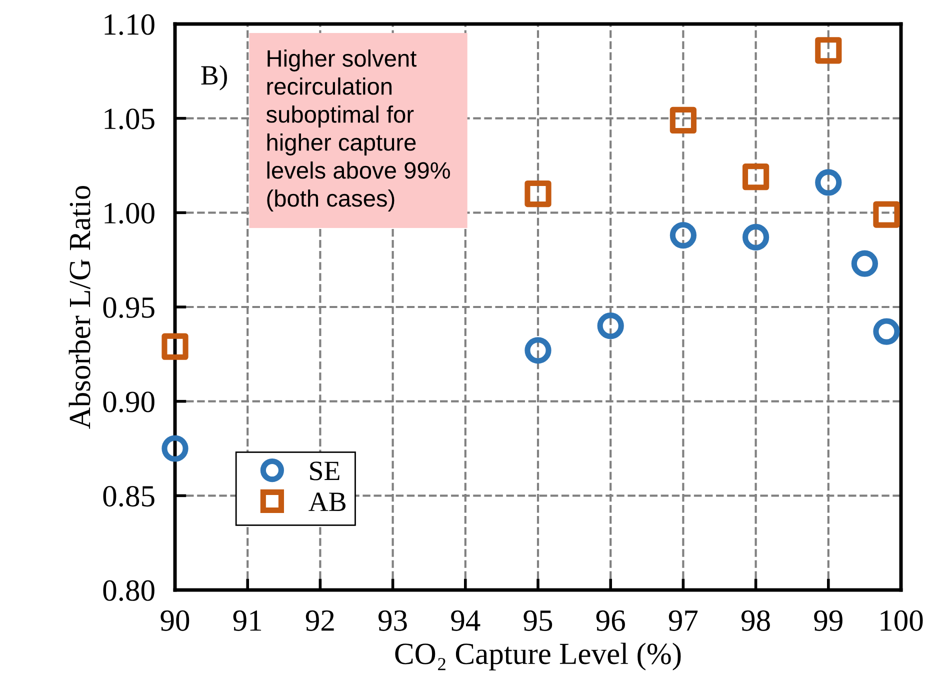  Describe the element at coordinates (465, 620) in the screenshot. I see `x-tick-label: 94` at that location.